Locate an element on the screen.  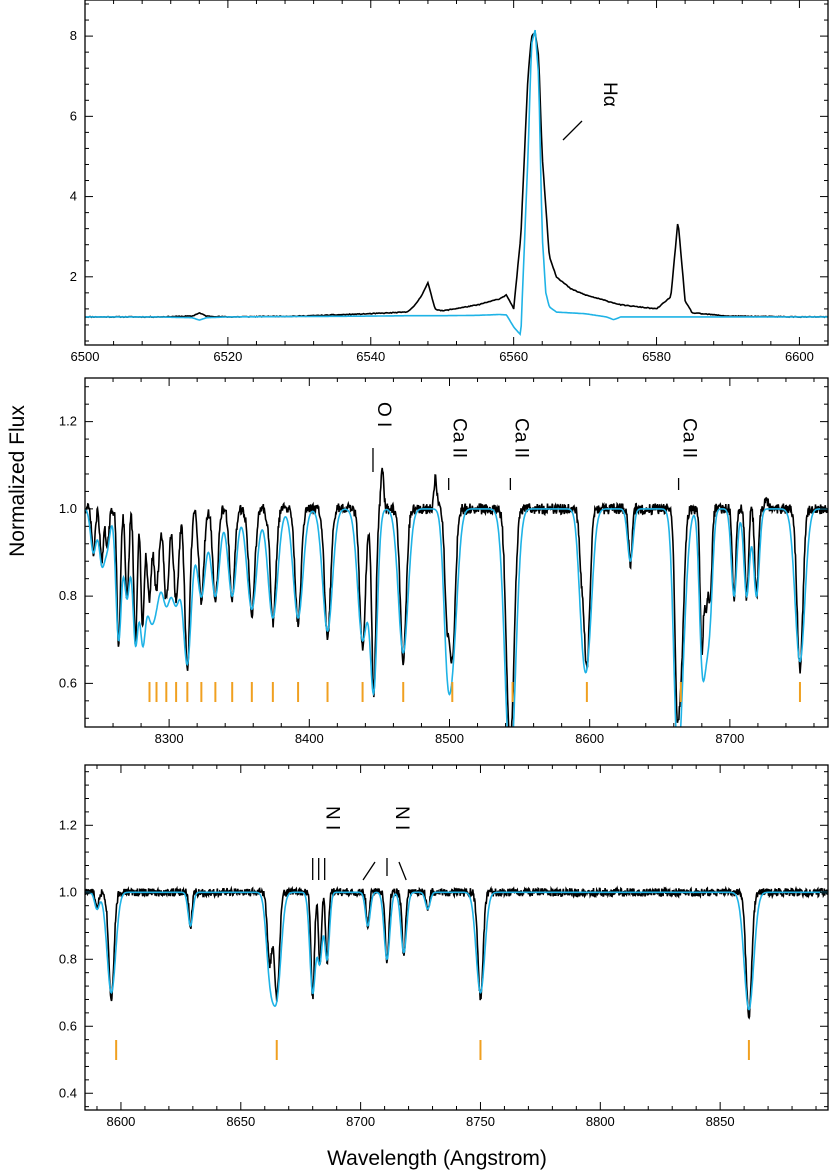
line-id-label: O I is located at coordinates (383, 414).